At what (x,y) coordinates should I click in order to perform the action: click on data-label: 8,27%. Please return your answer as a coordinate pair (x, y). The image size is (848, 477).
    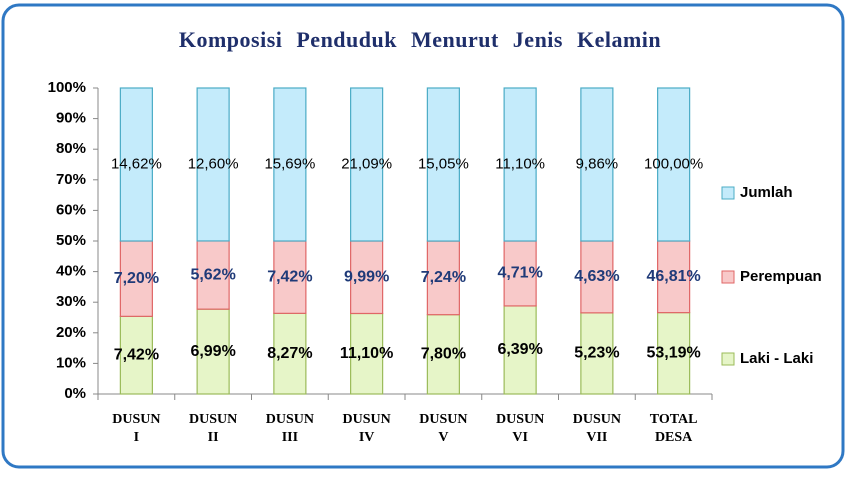
    Looking at the image, I should click on (289, 353).